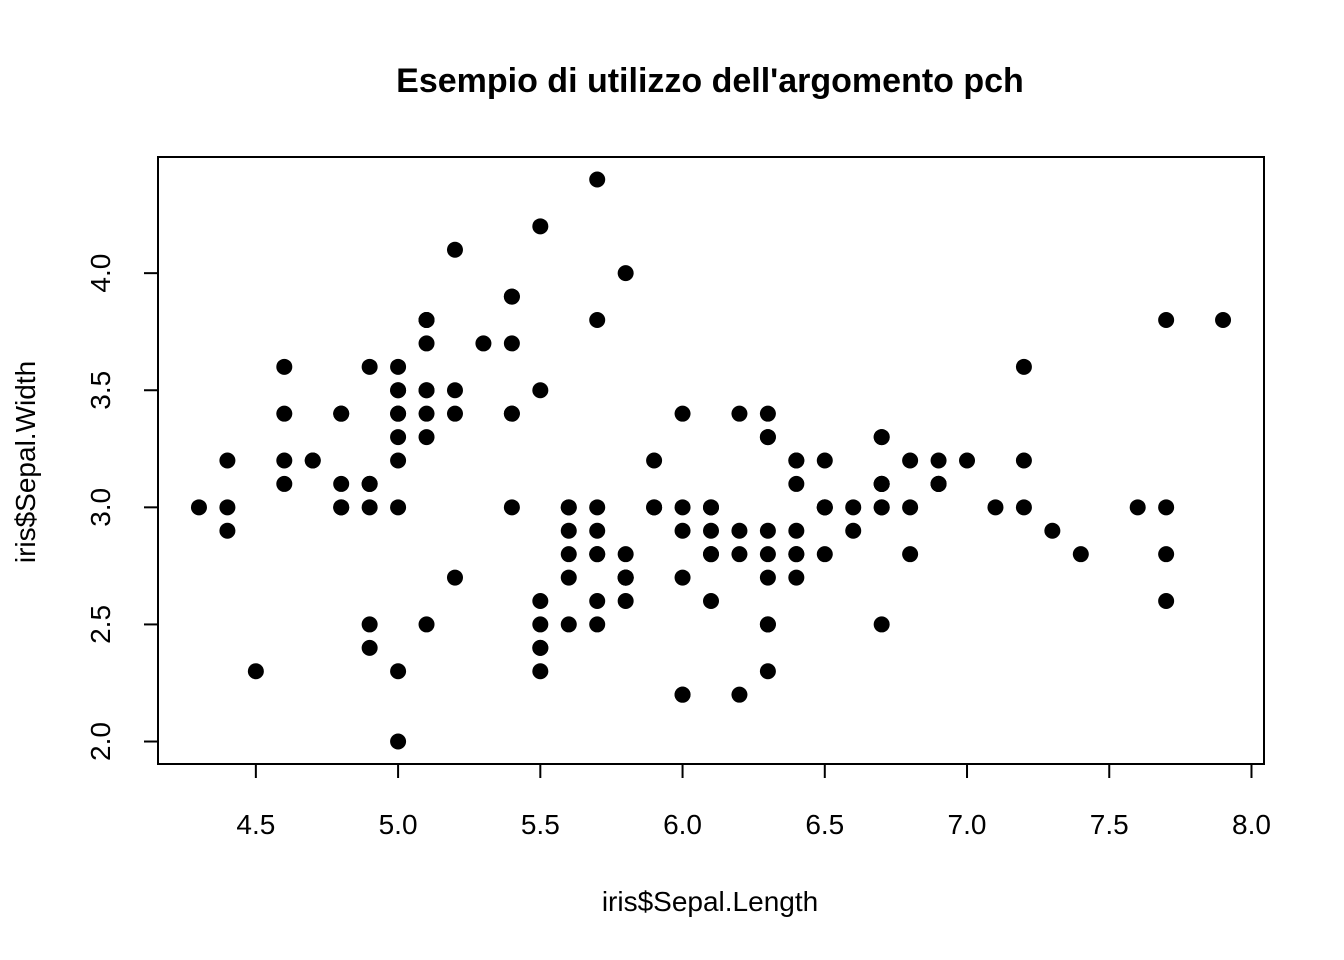 The height and width of the screenshot is (960, 1344). I want to click on x-tick-label: 6.5, so click(824, 824).